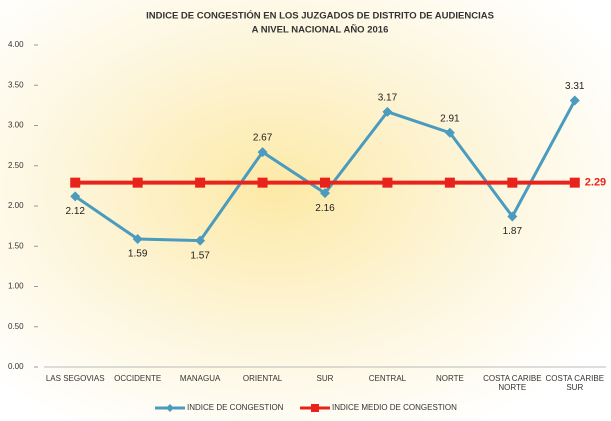 This screenshot has height=421, width=611. I want to click on legend-label: INDICE MEDIO DE CONGESTION, so click(394, 407).